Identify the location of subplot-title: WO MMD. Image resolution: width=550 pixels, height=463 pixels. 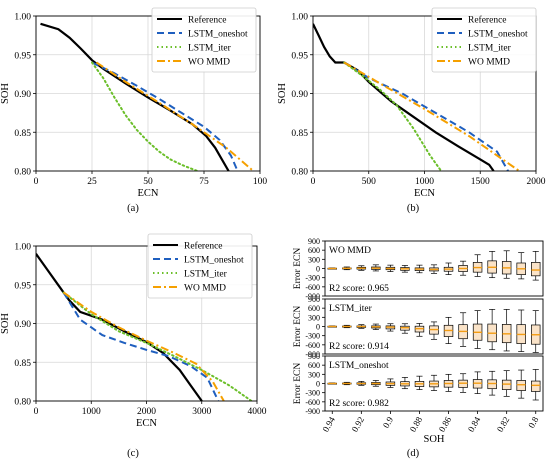
(350, 251).